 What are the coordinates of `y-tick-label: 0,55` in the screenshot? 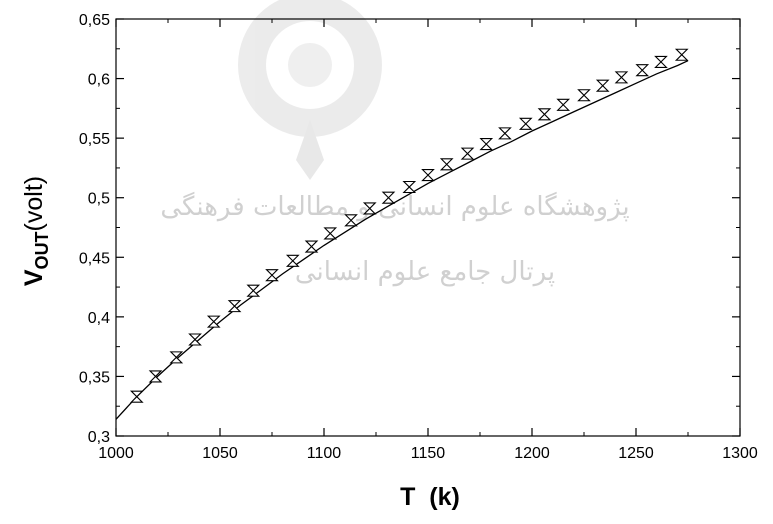 It's located at (94, 139).